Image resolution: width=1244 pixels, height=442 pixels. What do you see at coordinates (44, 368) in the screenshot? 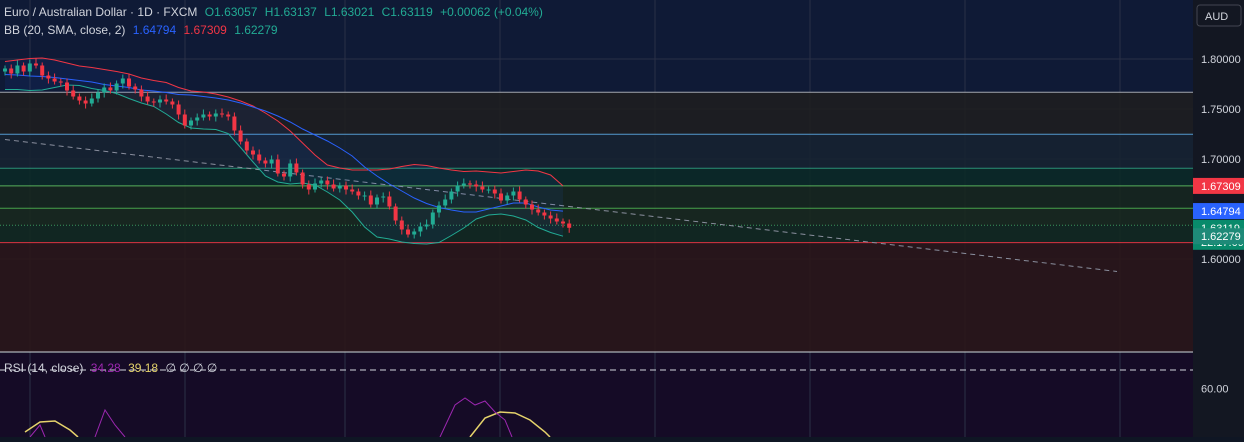
I see `rsi-indicator-label: RSI (14, close)` at bounding box center [44, 368].